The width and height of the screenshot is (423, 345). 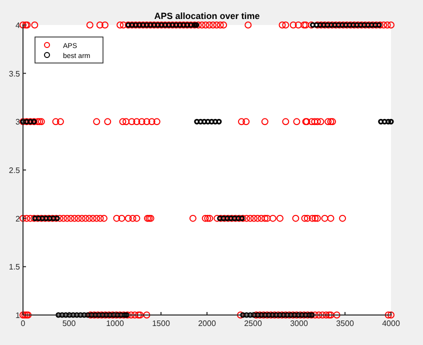 I want to click on y-tick-label: 3.5, so click(x=14, y=73).